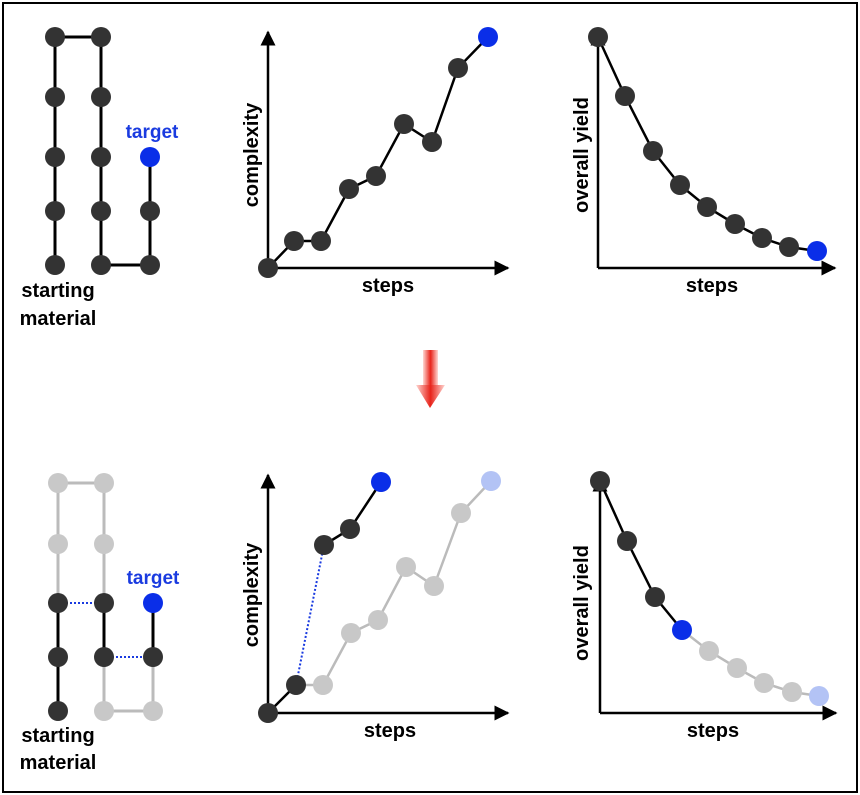 The width and height of the screenshot is (860, 795). I want to click on bottom-route-diagram: target starting material, so click(100, 623).